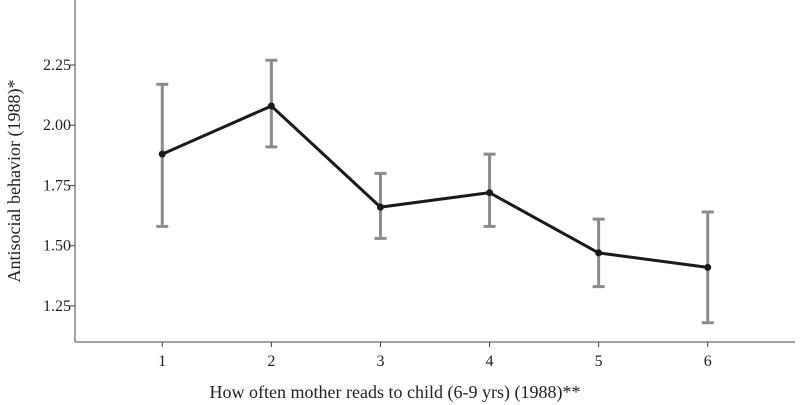 Image resolution: width=800 pixels, height=405 pixels. What do you see at coordinates (599, 361) in the screenshot?
I see `x-tick-label: 5` at bounding box center [599, 361].